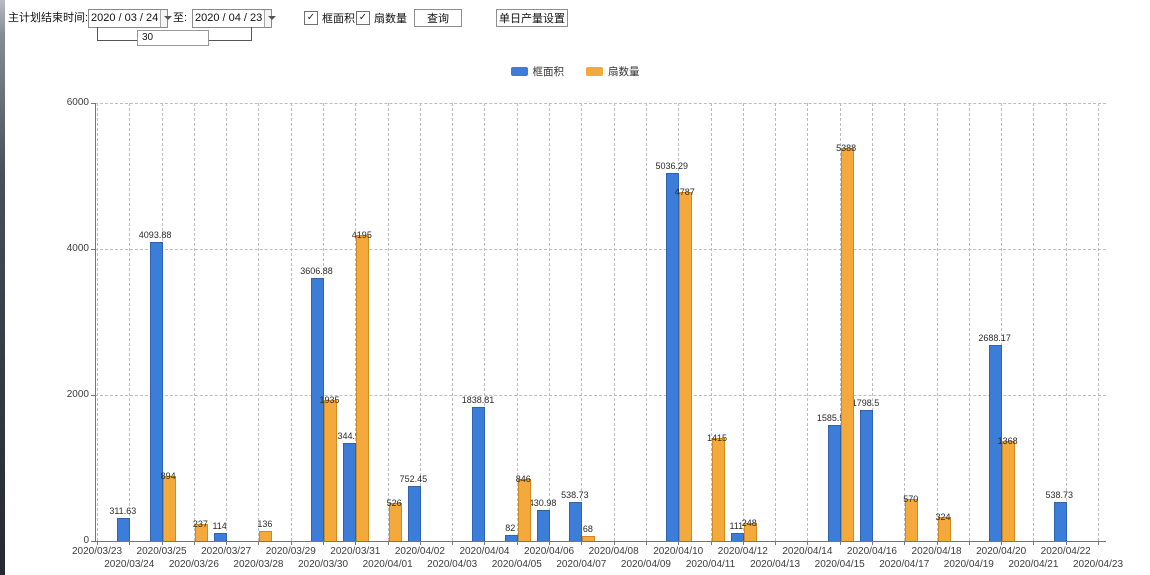 The height and width of the screenshot is (575, 1150). I want to click on bar-value-label: 1415, so click(717, 437).